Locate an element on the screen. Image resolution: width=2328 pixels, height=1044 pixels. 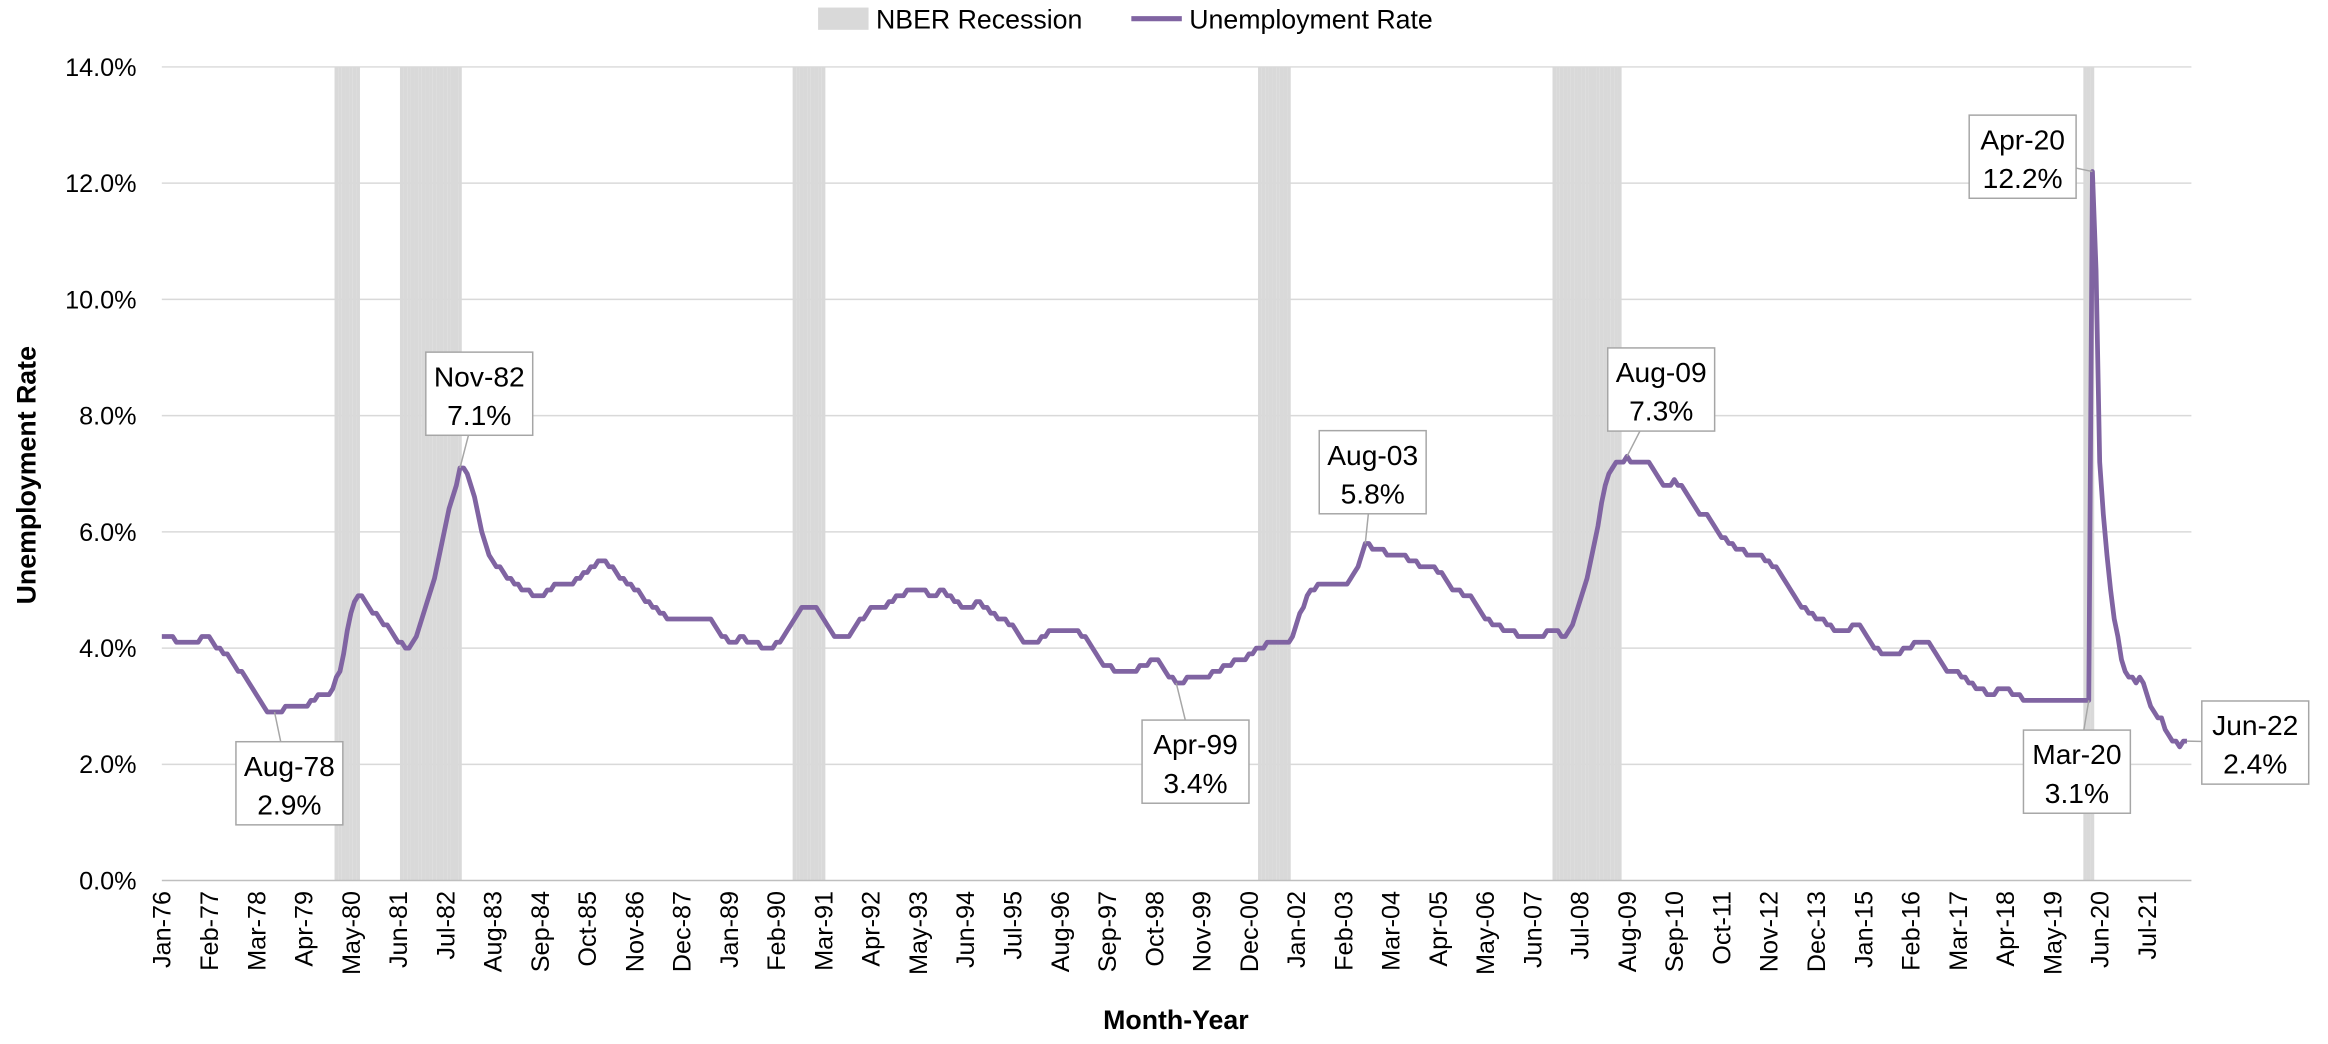
x-tick-label: Feb-77 is located at coordinates (210, 931).